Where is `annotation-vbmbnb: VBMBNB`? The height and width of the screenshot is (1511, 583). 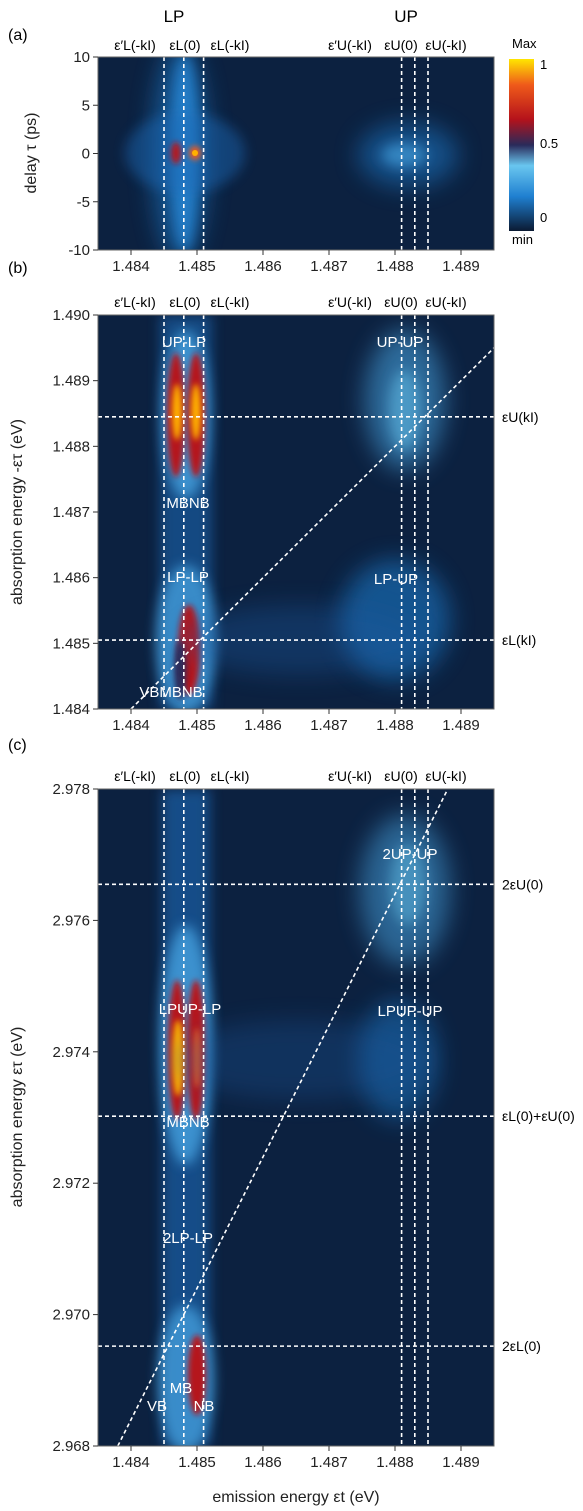
annotation-vbmbnb: VBMBNB is located at coordinates (170, 692).